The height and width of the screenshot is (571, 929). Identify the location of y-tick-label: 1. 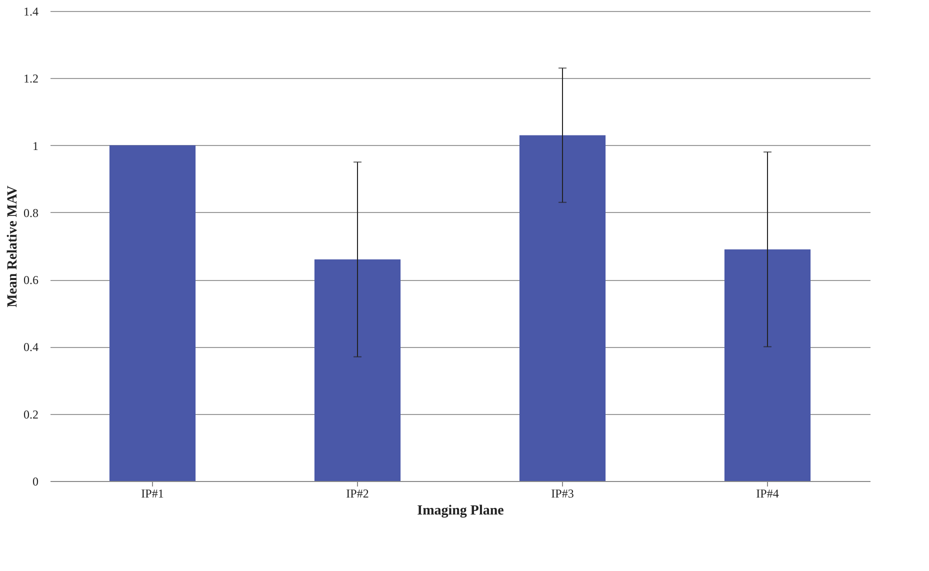
(35, 145).